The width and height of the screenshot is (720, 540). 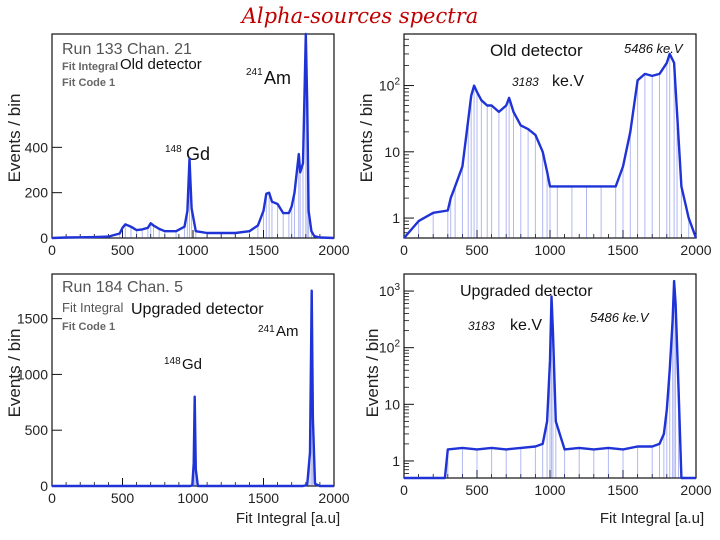 What do you see at coordinates (360, 16) in the screenshot?
I see `slide-title: Alpha-sources spectra` at bounding box center [360, 16].